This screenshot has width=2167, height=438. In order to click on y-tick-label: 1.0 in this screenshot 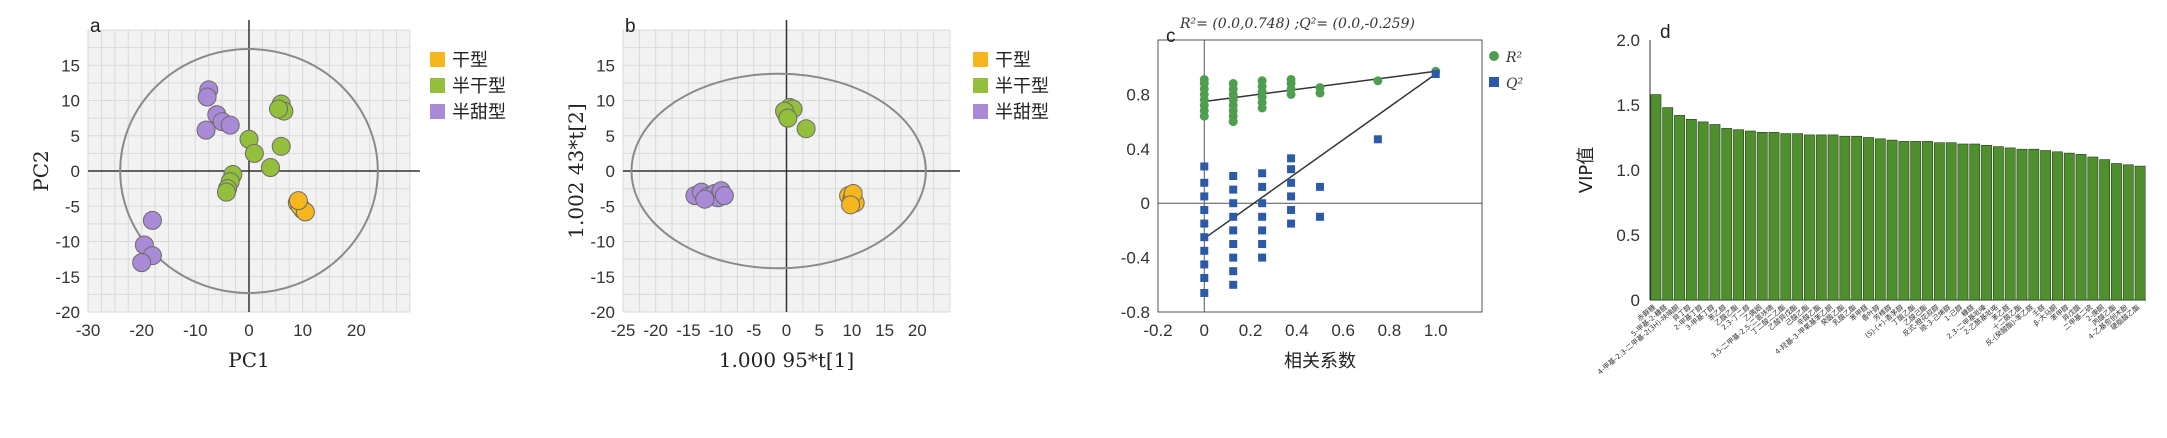, I will do `click(1628, 170)`.